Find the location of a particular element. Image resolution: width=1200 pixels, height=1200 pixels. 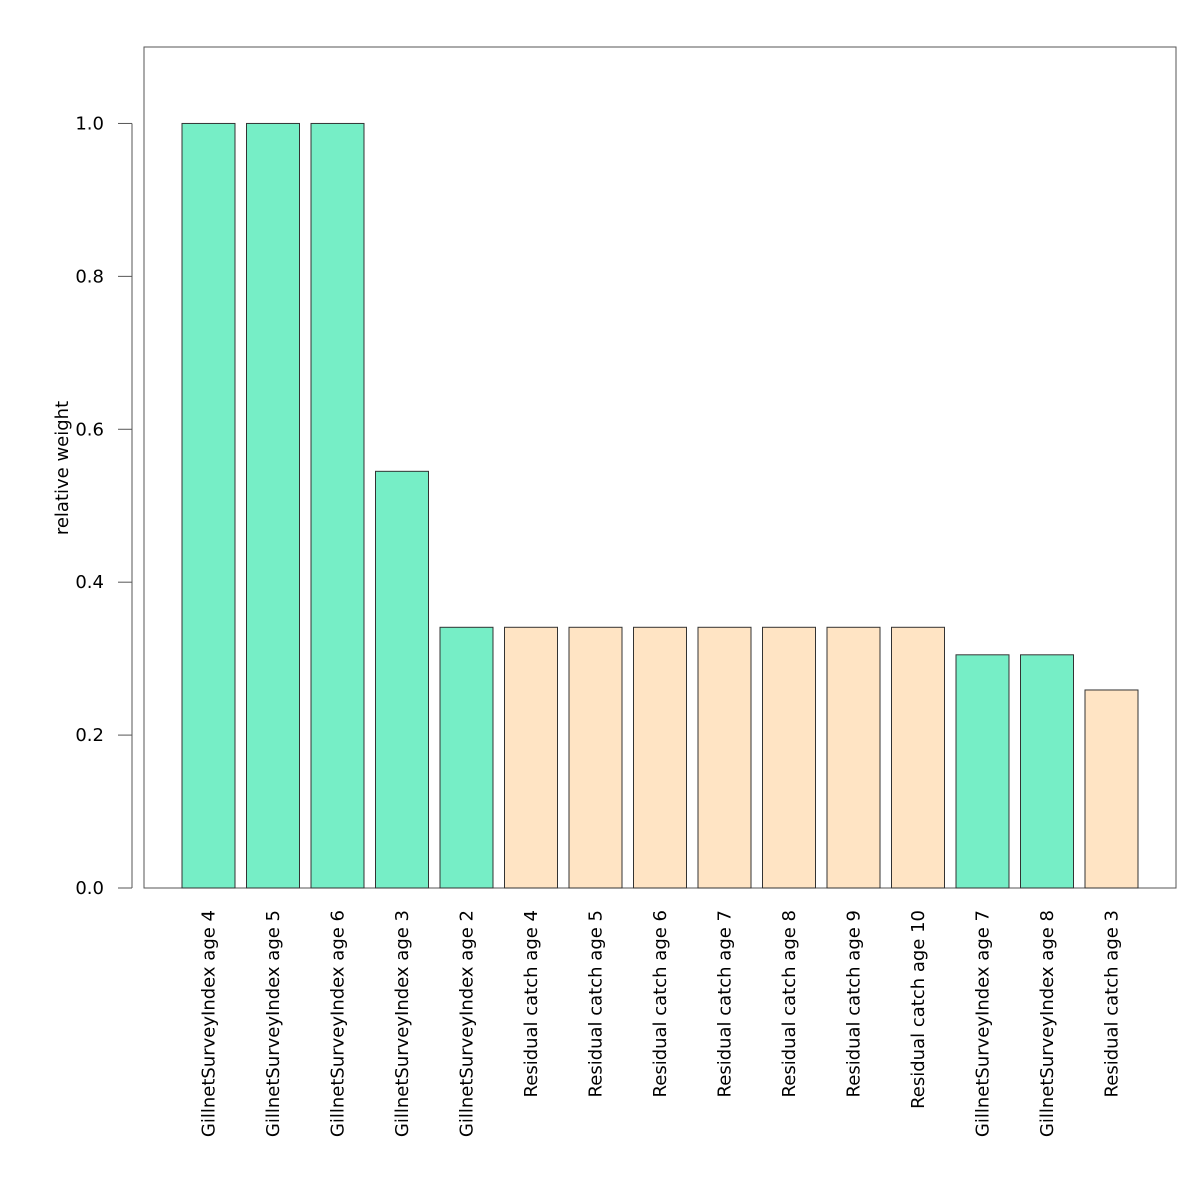

y-tick-label: 0.2 is located at coordinates (89, 735).